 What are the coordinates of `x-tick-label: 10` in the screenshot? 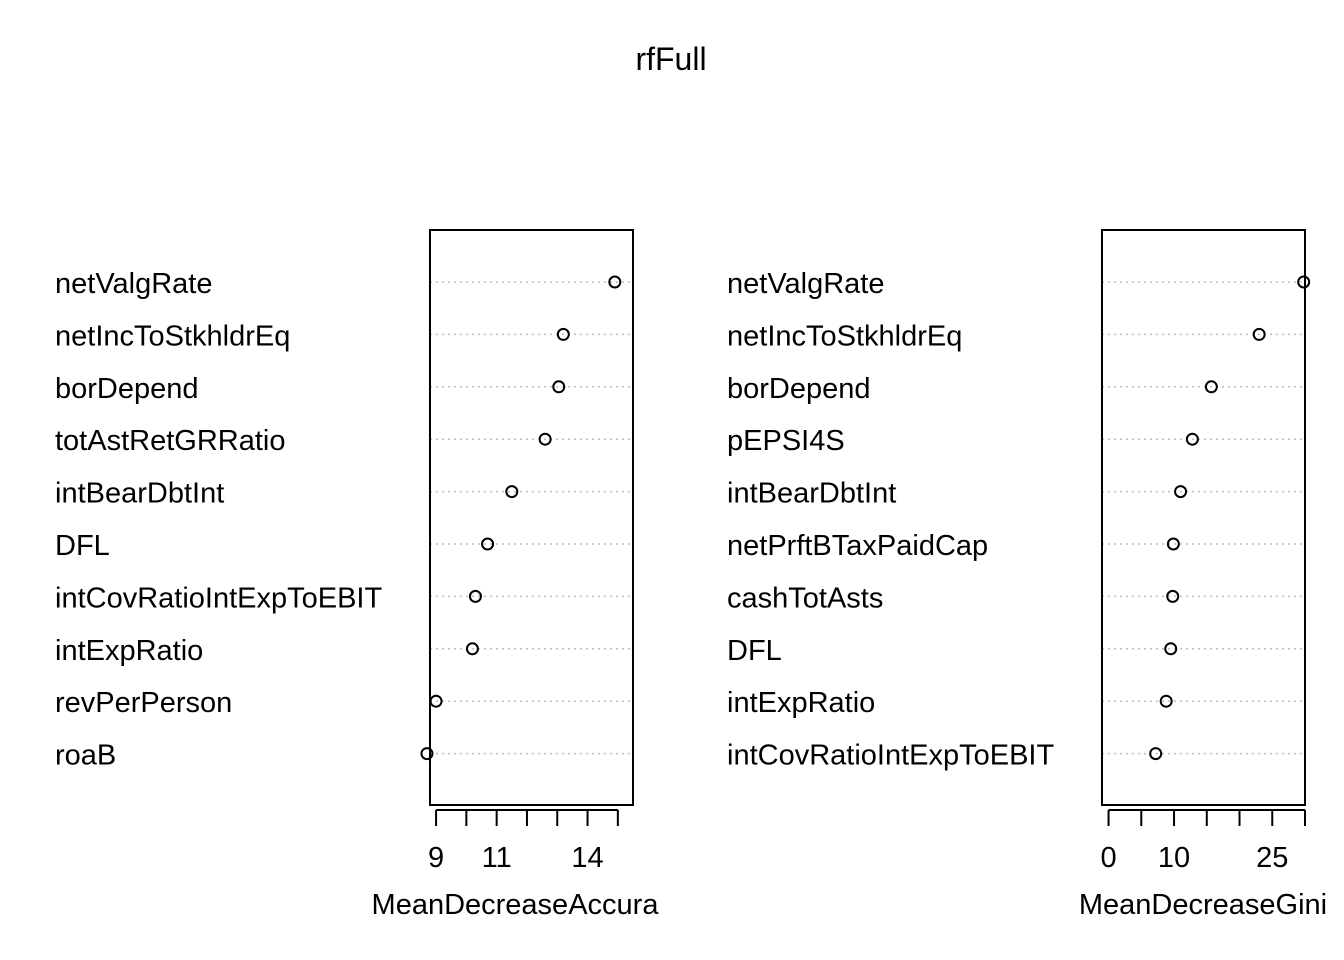 It's located at (1174, 858).